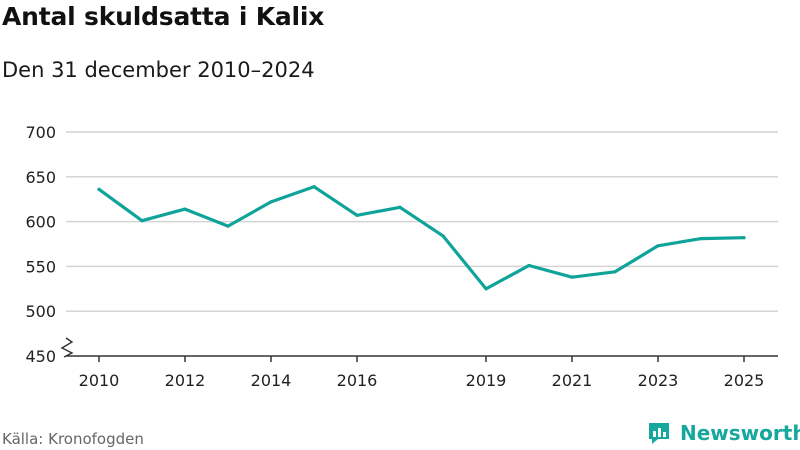 This screenshot has width=800, height=450. Describe the element at coordinates (572, 277) in the screenshot. I see `data-point-2021` at that location.